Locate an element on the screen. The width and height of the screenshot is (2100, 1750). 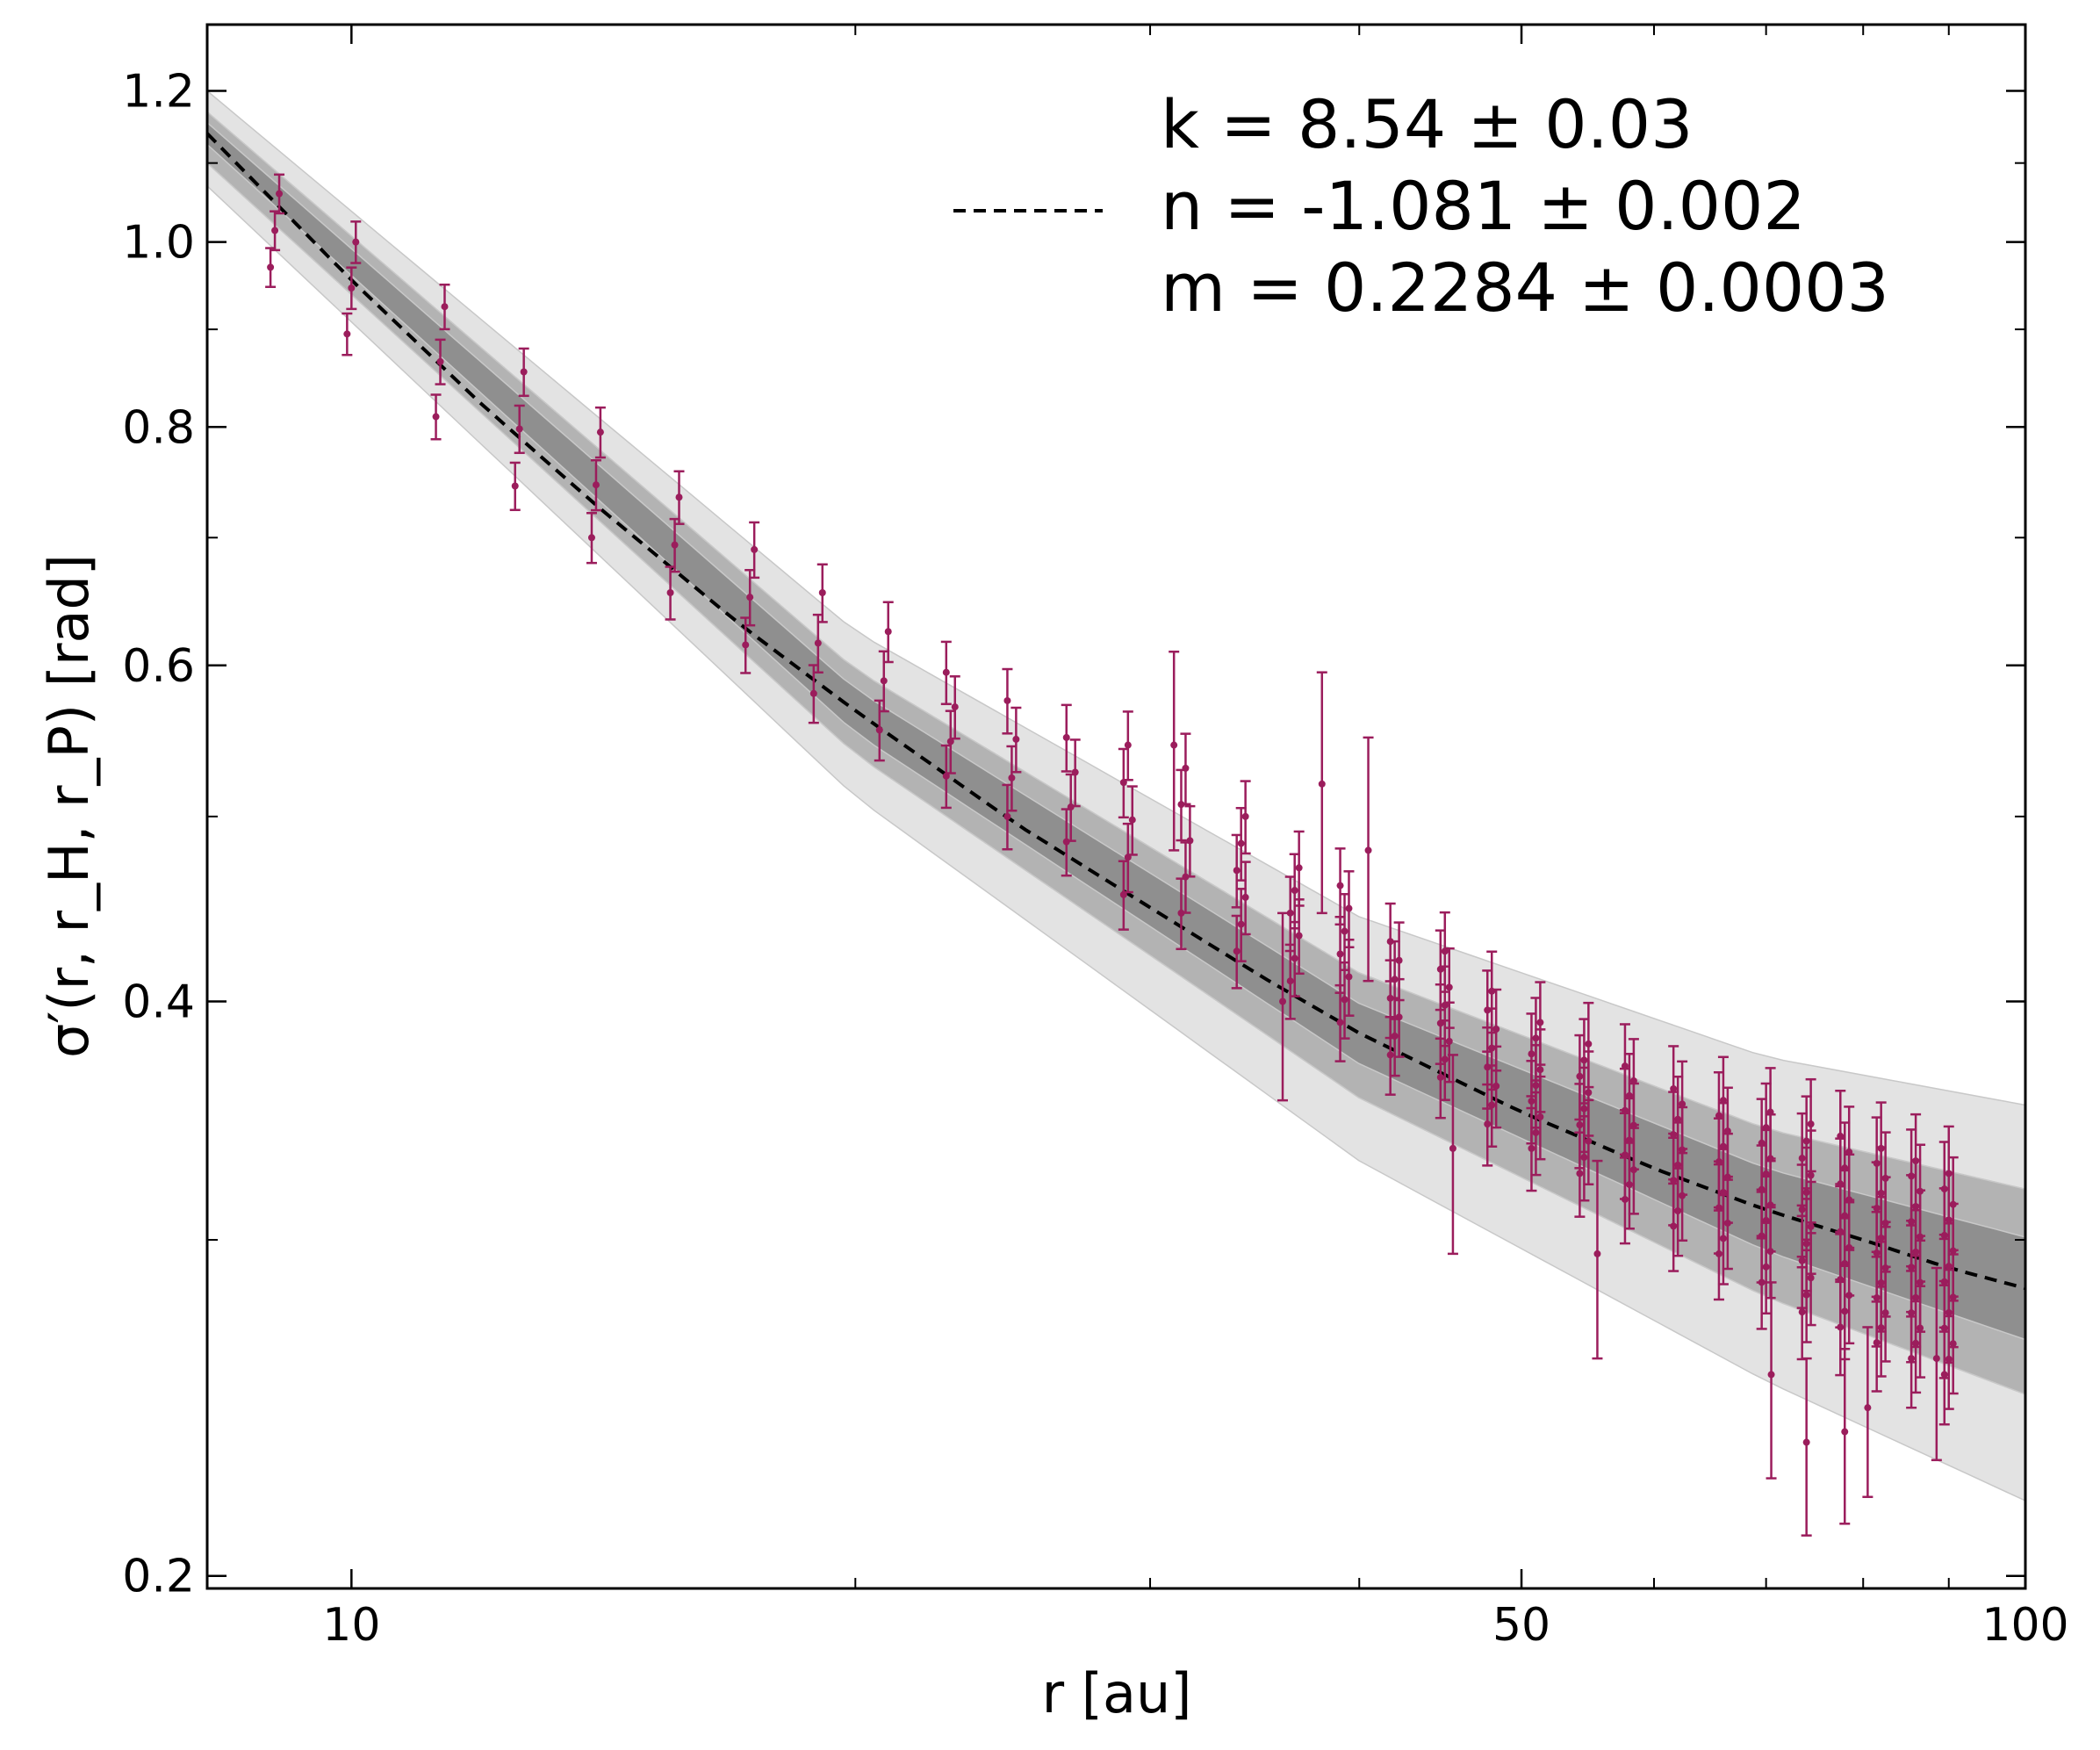
x-axis-label: r [au] is located at coordinates (1117, 1693).